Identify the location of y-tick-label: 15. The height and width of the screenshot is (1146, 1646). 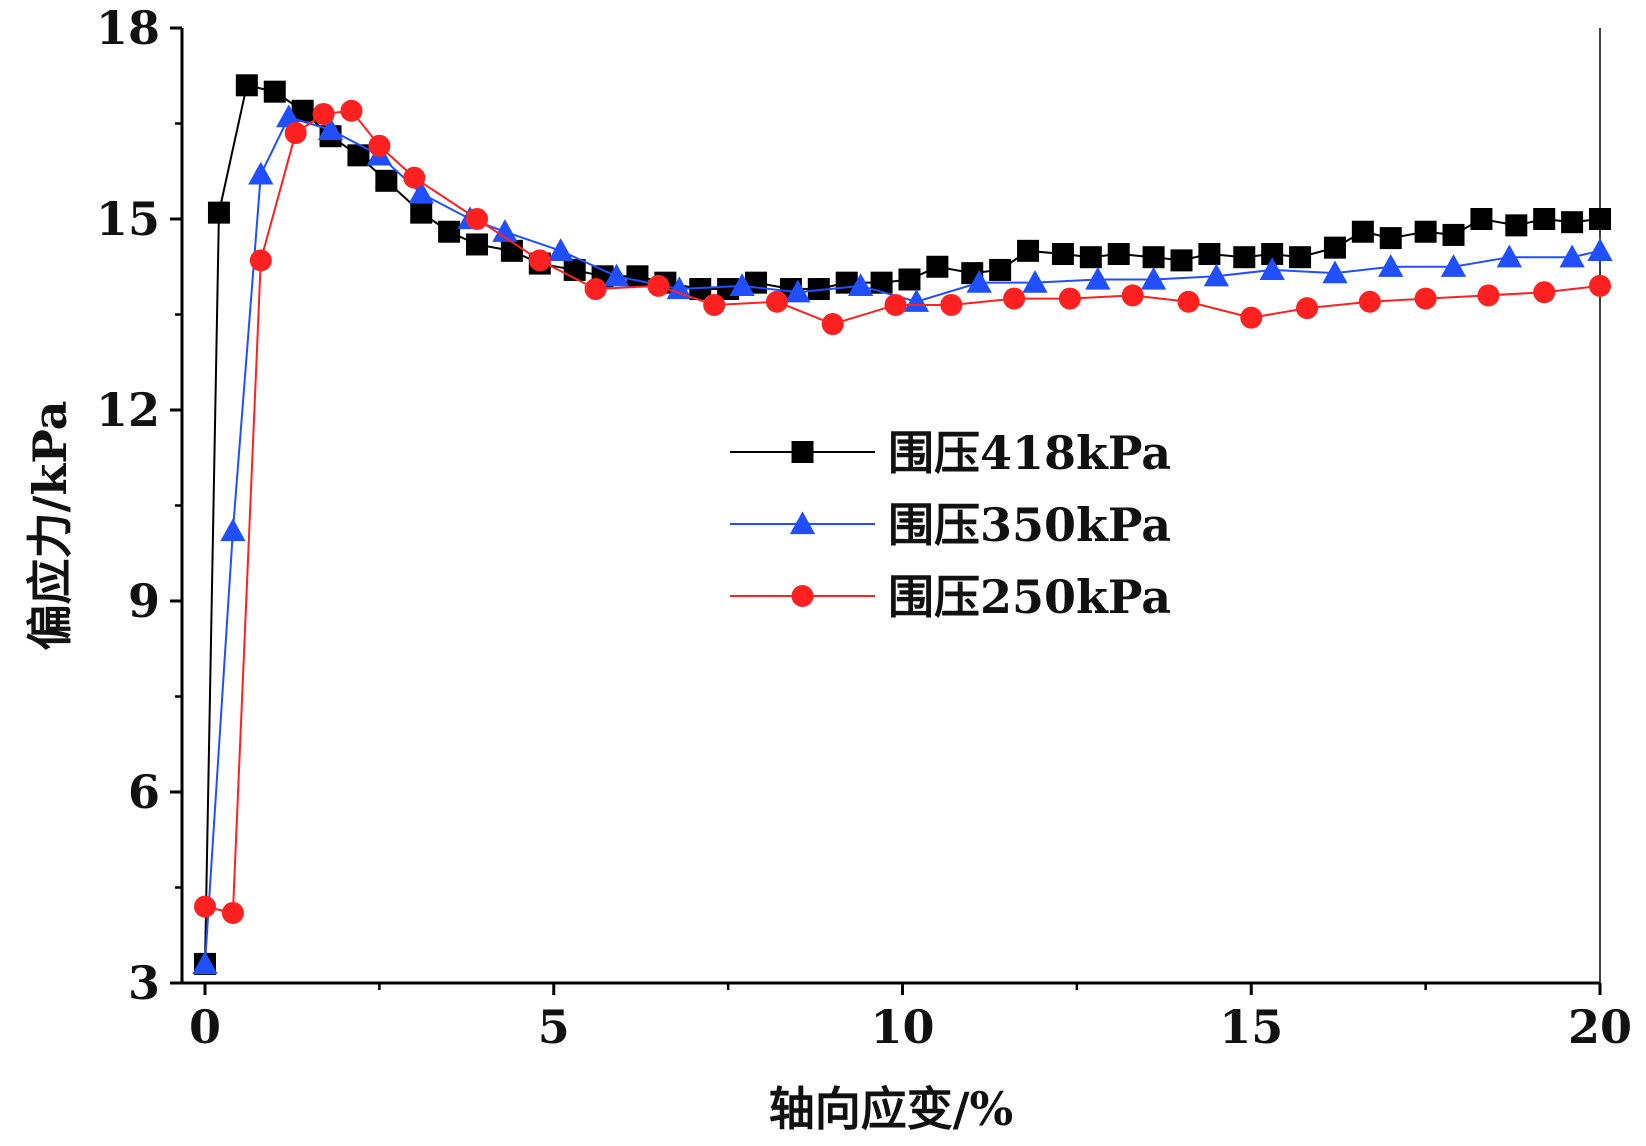
(128, 219).